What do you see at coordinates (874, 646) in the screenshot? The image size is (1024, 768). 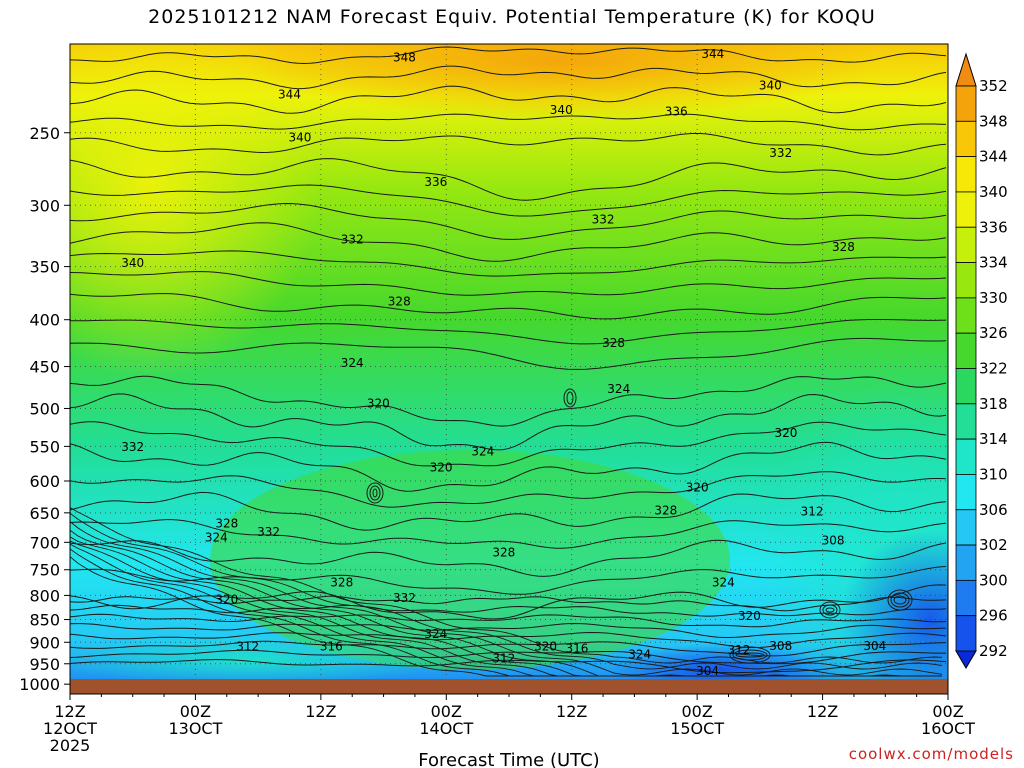 I see `contour-label: 304` at bounding box center [874, 646].